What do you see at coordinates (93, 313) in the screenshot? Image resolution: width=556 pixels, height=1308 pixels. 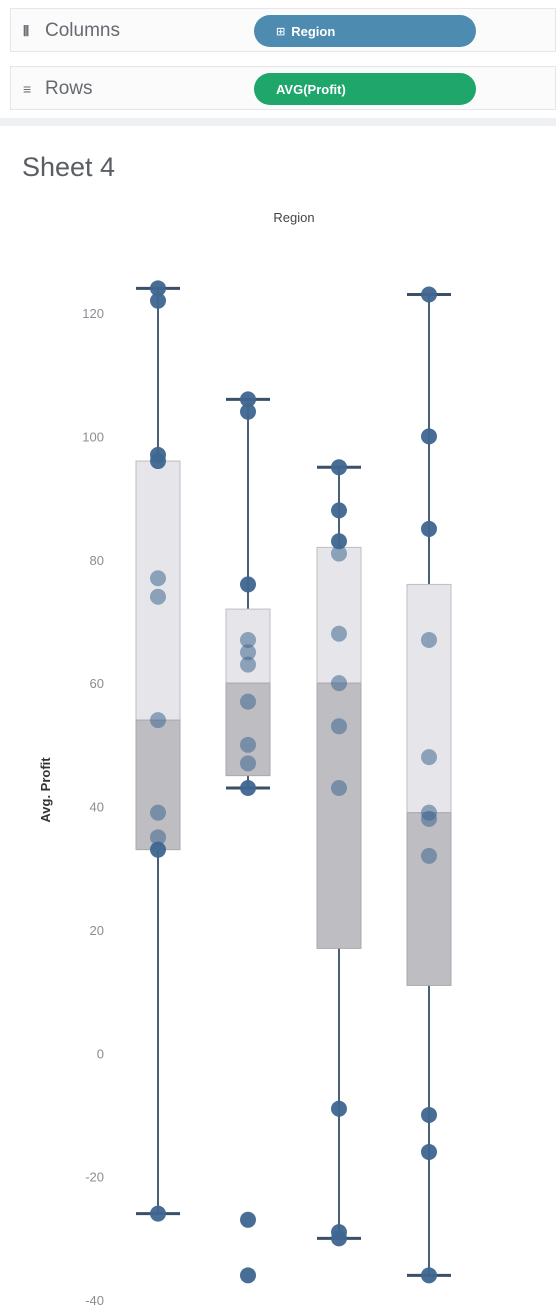 I see `y-tick-label: 120` at bounding box center [93, 313].